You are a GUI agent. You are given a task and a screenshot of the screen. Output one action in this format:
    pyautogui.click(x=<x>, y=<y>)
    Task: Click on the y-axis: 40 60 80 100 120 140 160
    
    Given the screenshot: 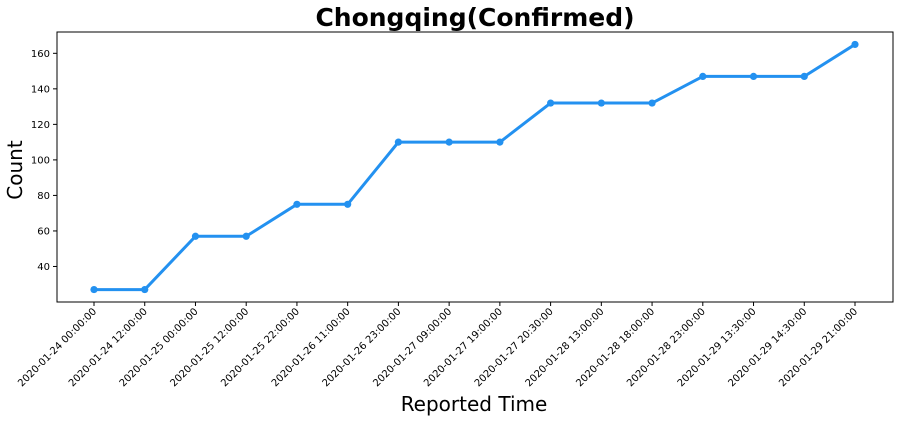 What is the action you would take?
    pyautogui.click(x=44, y=161)
    